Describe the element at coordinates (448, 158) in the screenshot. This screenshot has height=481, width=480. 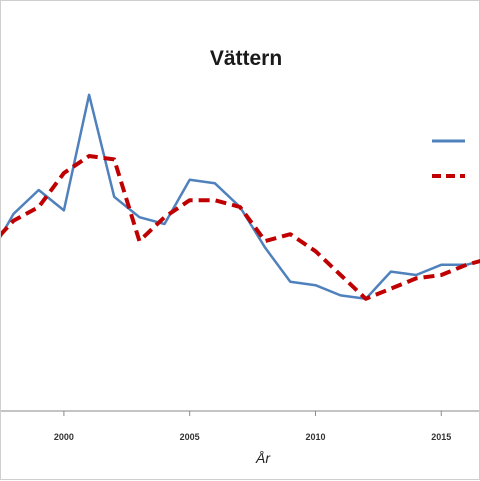
I see `legend` at that location.